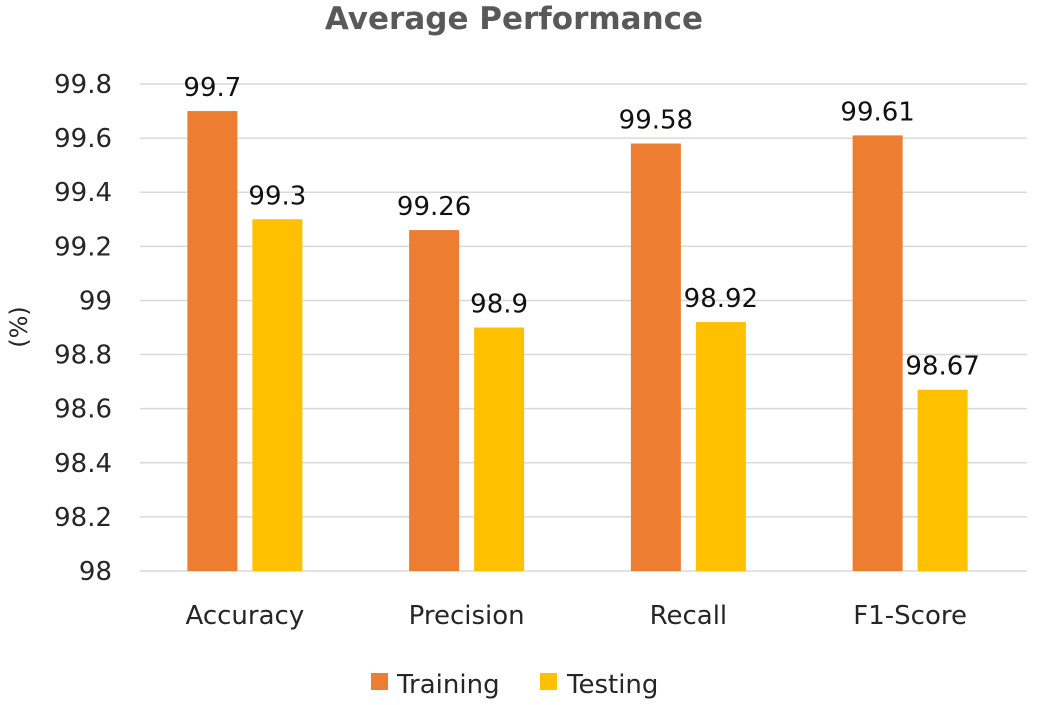  Describe the element at coordinates (612, 685) in the screenshot. I see `legend-label-testing: Testing` at that location.